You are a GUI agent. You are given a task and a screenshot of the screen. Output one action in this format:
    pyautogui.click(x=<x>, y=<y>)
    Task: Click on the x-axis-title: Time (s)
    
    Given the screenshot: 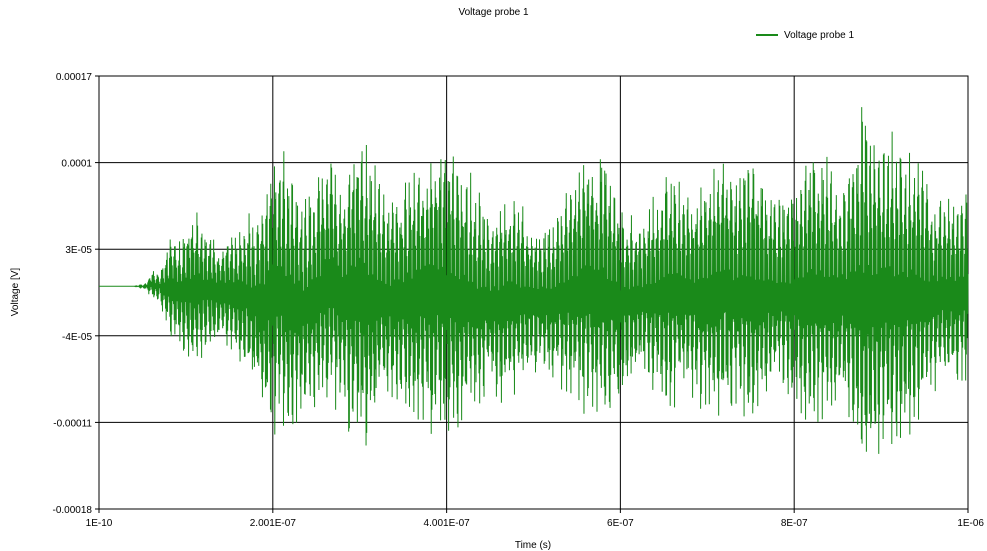 What is the action you would take?
    pyautogui.click(x=533, y=545)
    